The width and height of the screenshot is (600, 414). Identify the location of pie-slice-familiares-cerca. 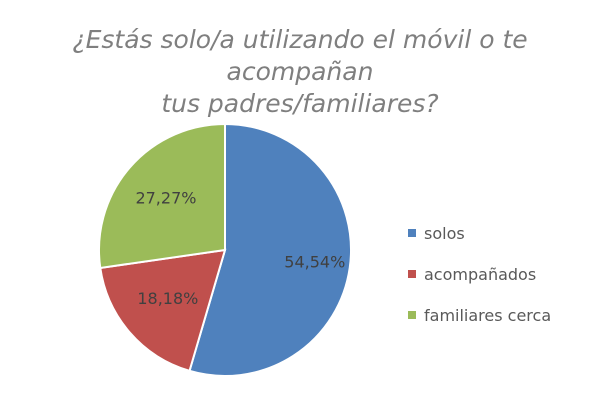
(162, 196).